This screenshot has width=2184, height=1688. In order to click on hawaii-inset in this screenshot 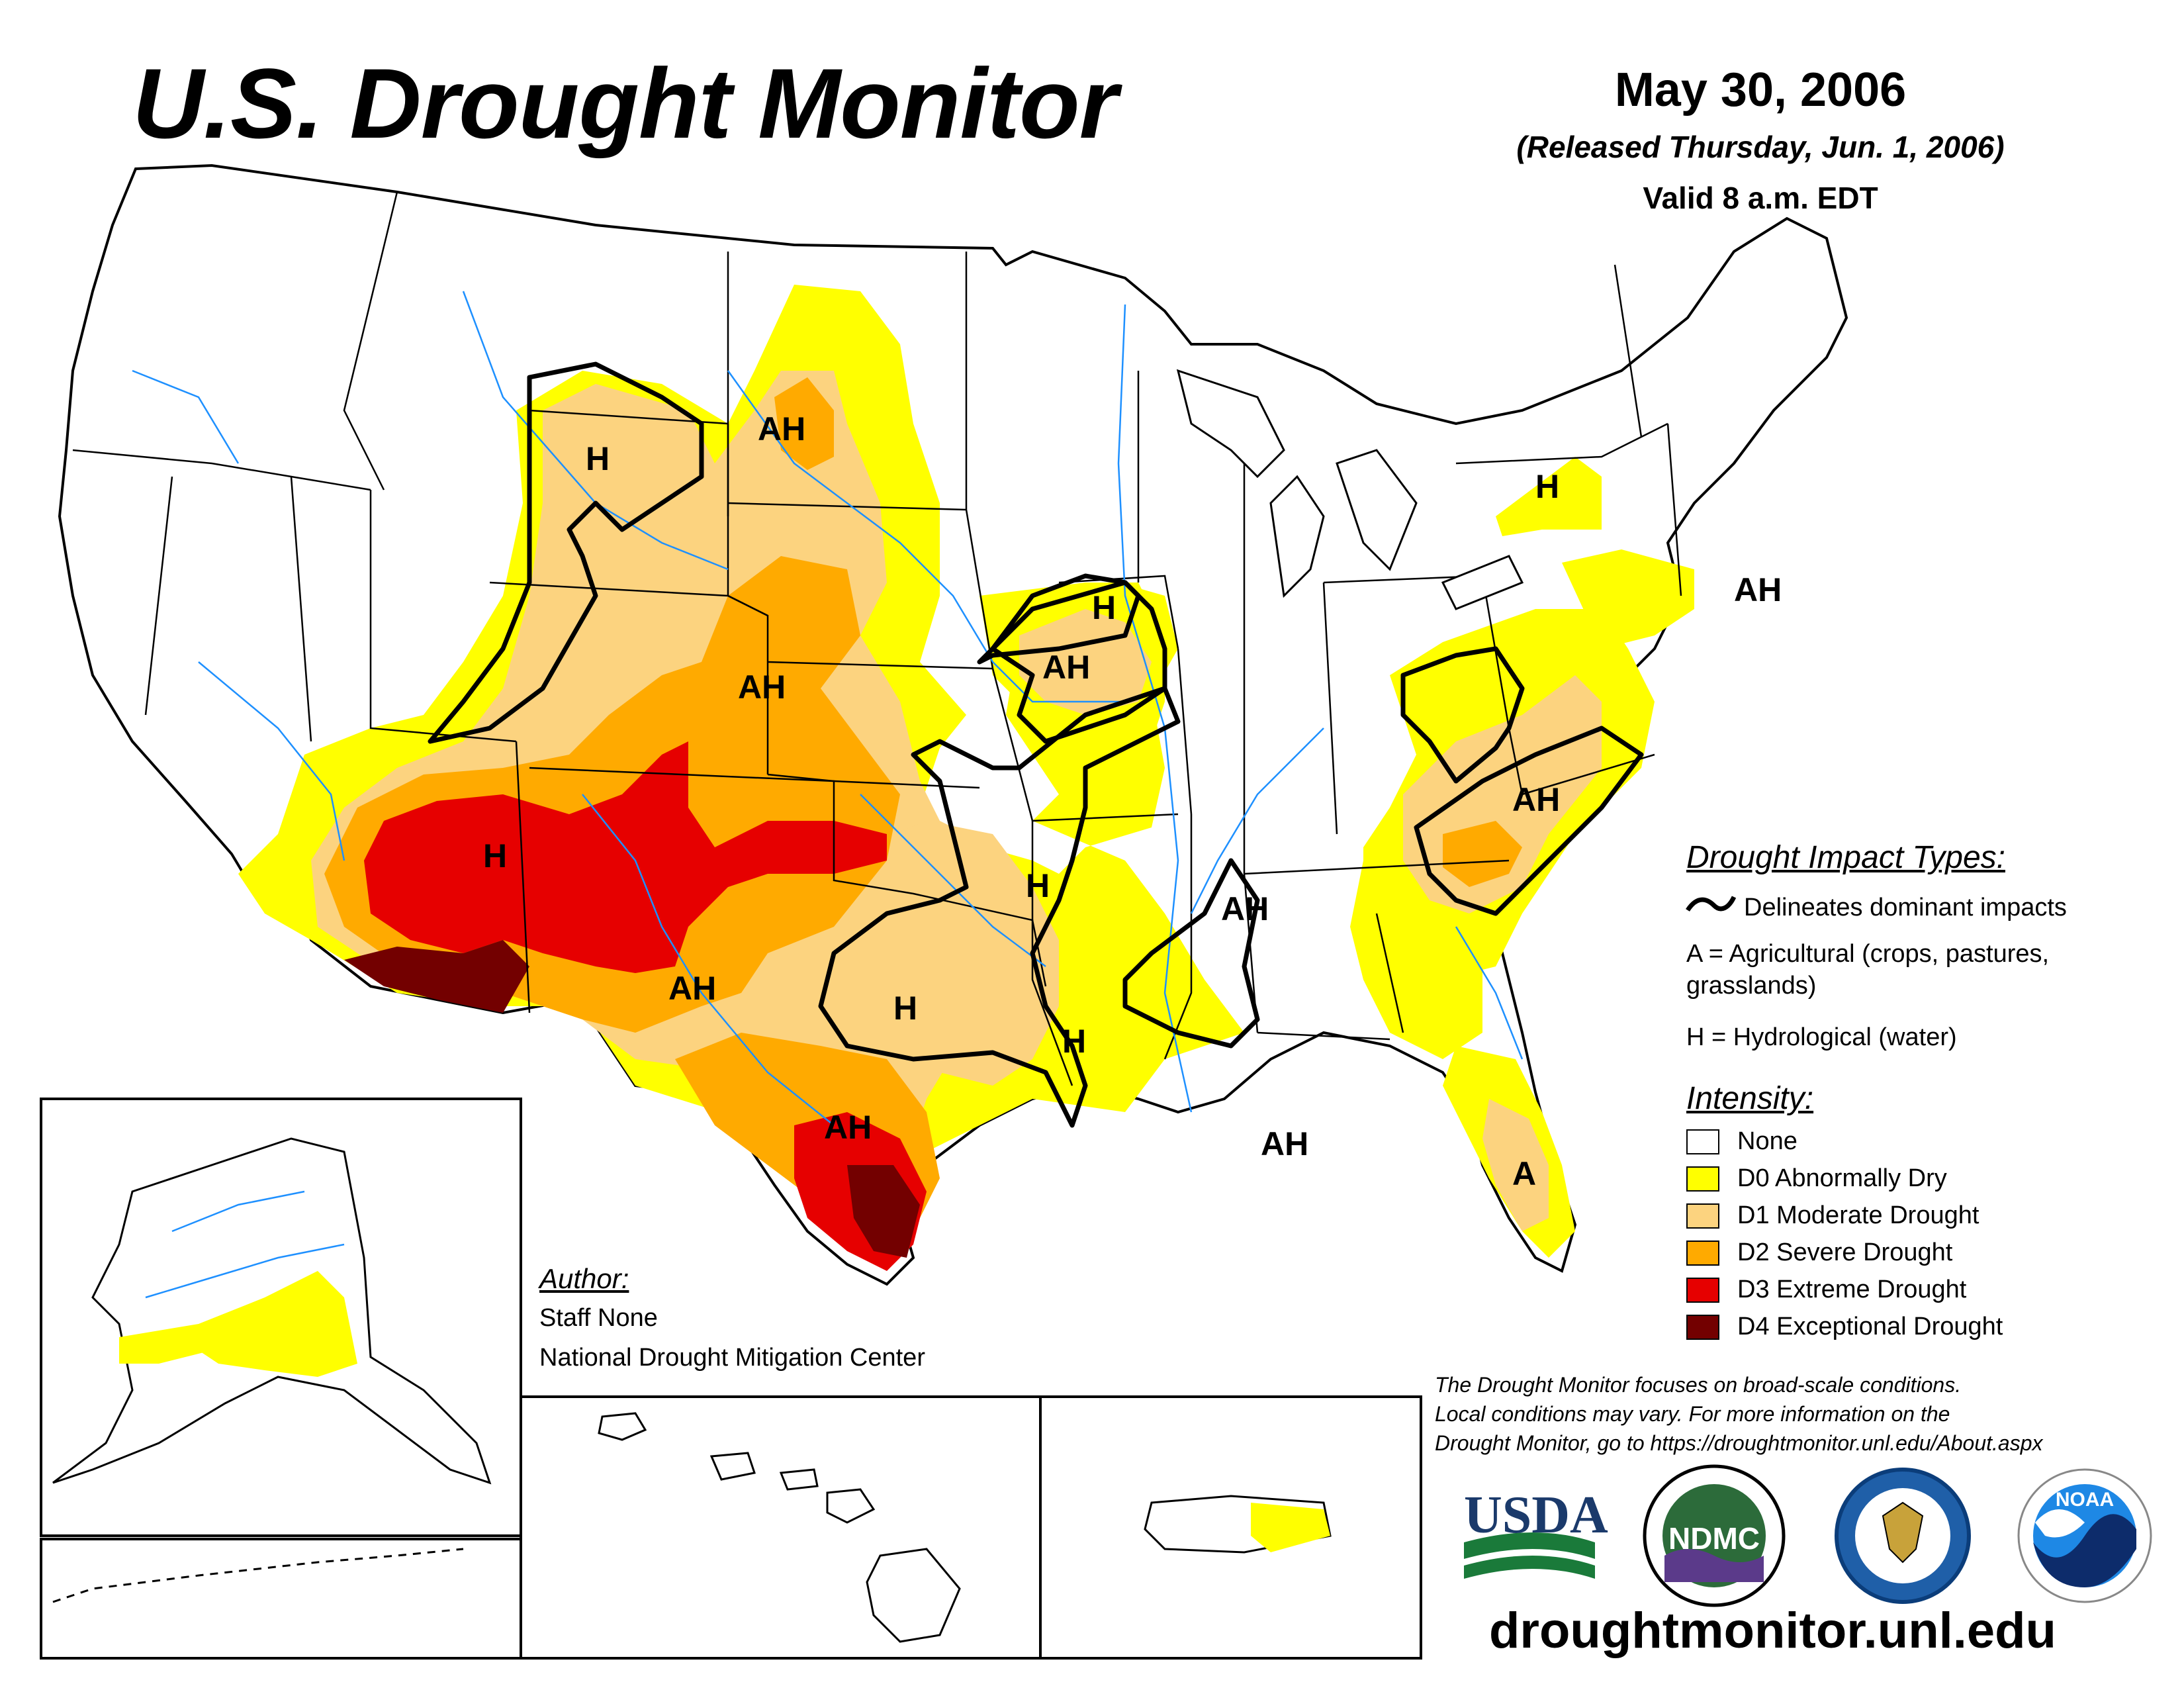, I will do `click(779, 1527)`.